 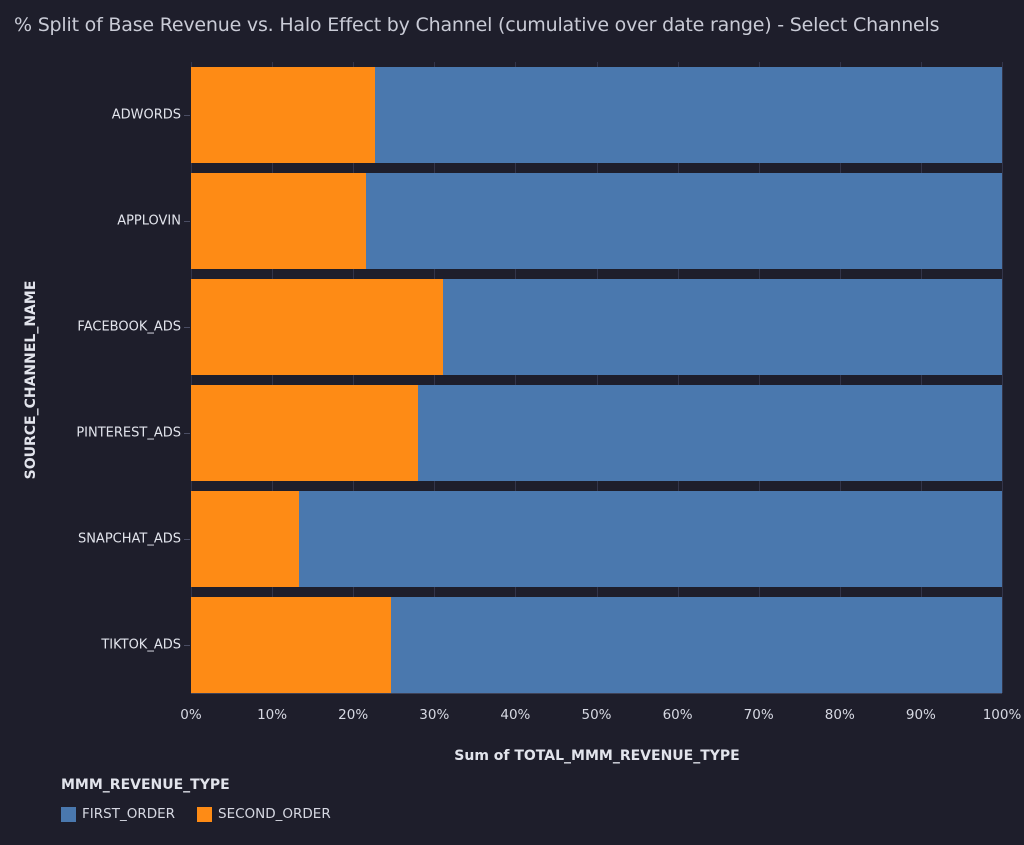 What do you see at coordinates (149, 221) in the screenshot?
I see `y-tick-label: APPLOVIN` at bounding box center [149, 221].